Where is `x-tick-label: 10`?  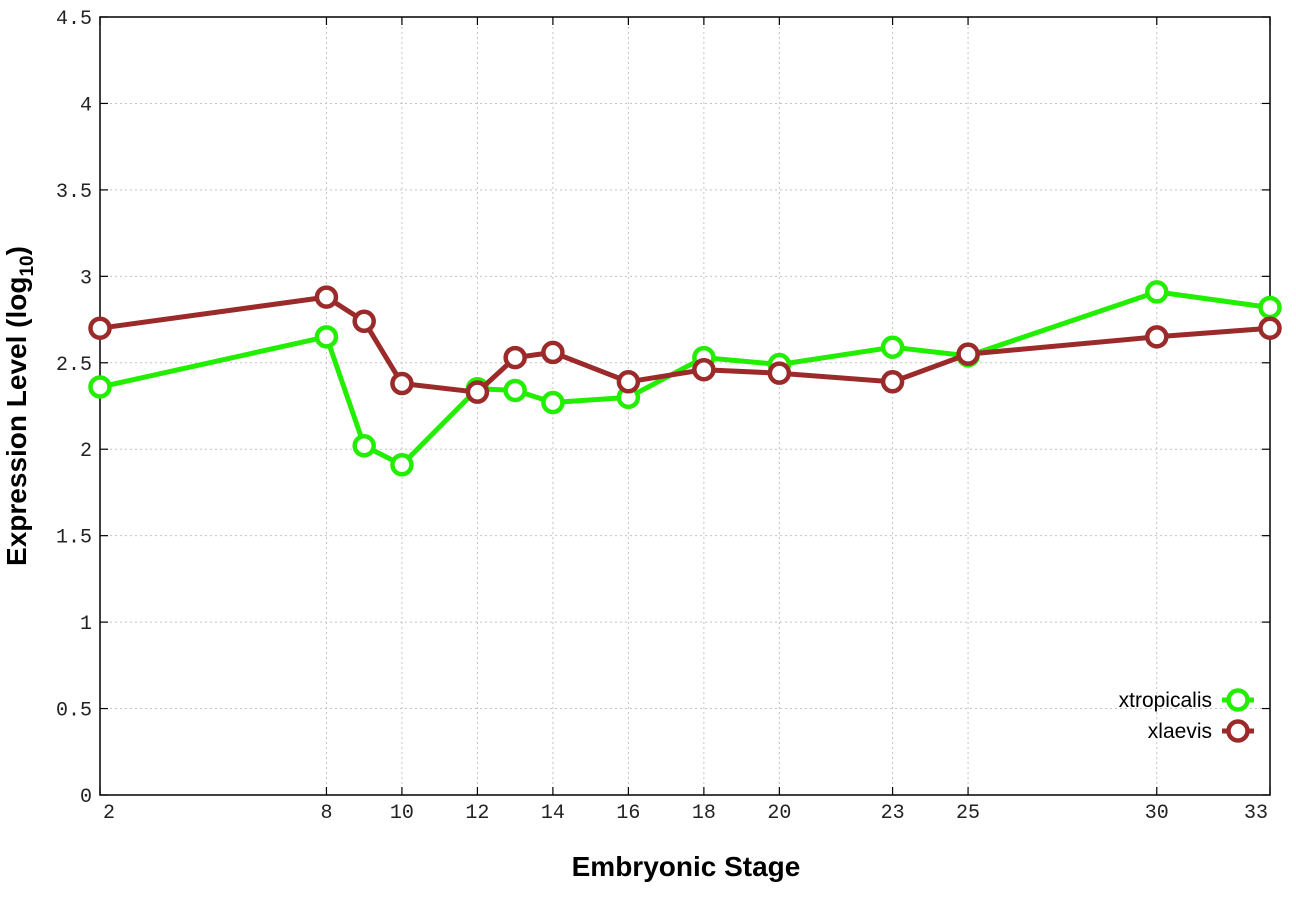 x-tick-label: 10 is located at coordinates (402, 813).